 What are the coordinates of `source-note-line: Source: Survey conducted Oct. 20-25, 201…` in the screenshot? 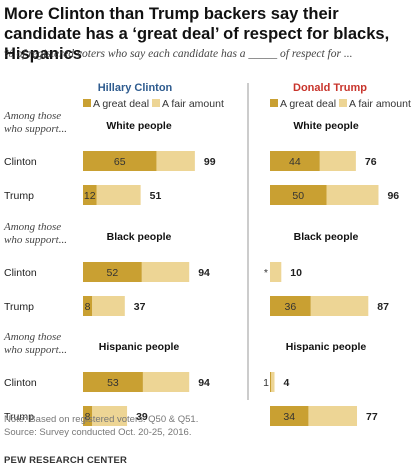 It's located at (98, 432).